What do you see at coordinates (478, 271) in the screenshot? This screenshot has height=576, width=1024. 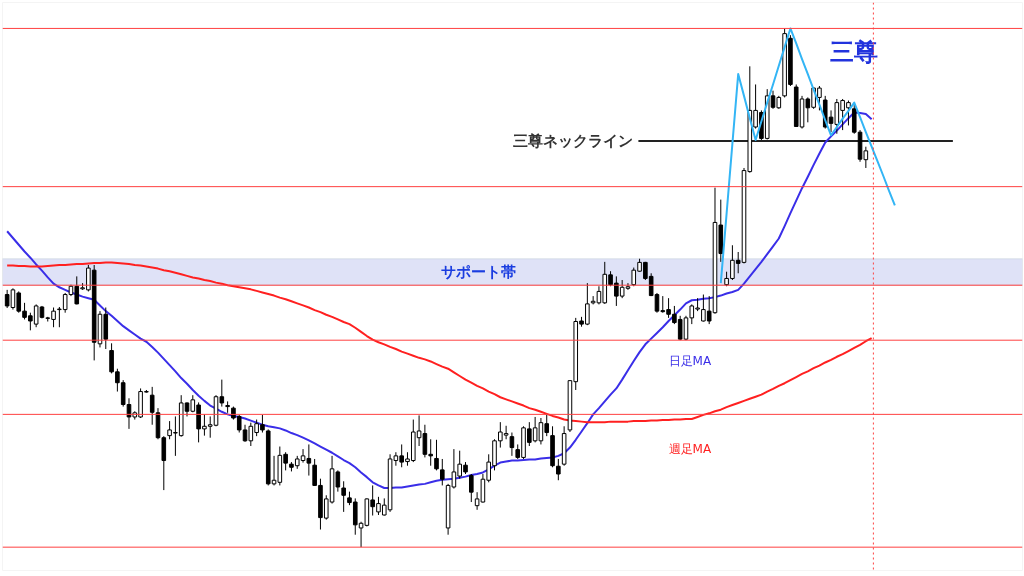 I see `band-label: サポート帯` at bounding box center [478, 271].